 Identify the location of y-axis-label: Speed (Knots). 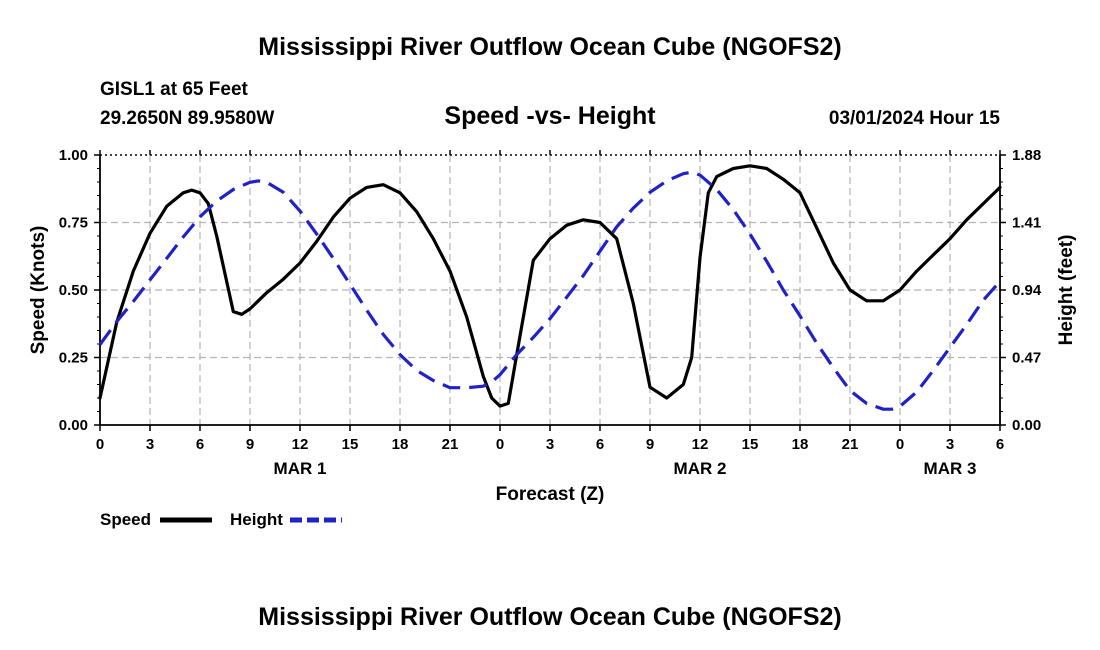
(38, 290).